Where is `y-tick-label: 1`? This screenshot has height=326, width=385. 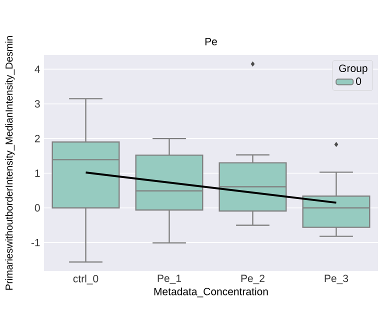 y-tick-label: 1 is located at coordinates (37, 173).